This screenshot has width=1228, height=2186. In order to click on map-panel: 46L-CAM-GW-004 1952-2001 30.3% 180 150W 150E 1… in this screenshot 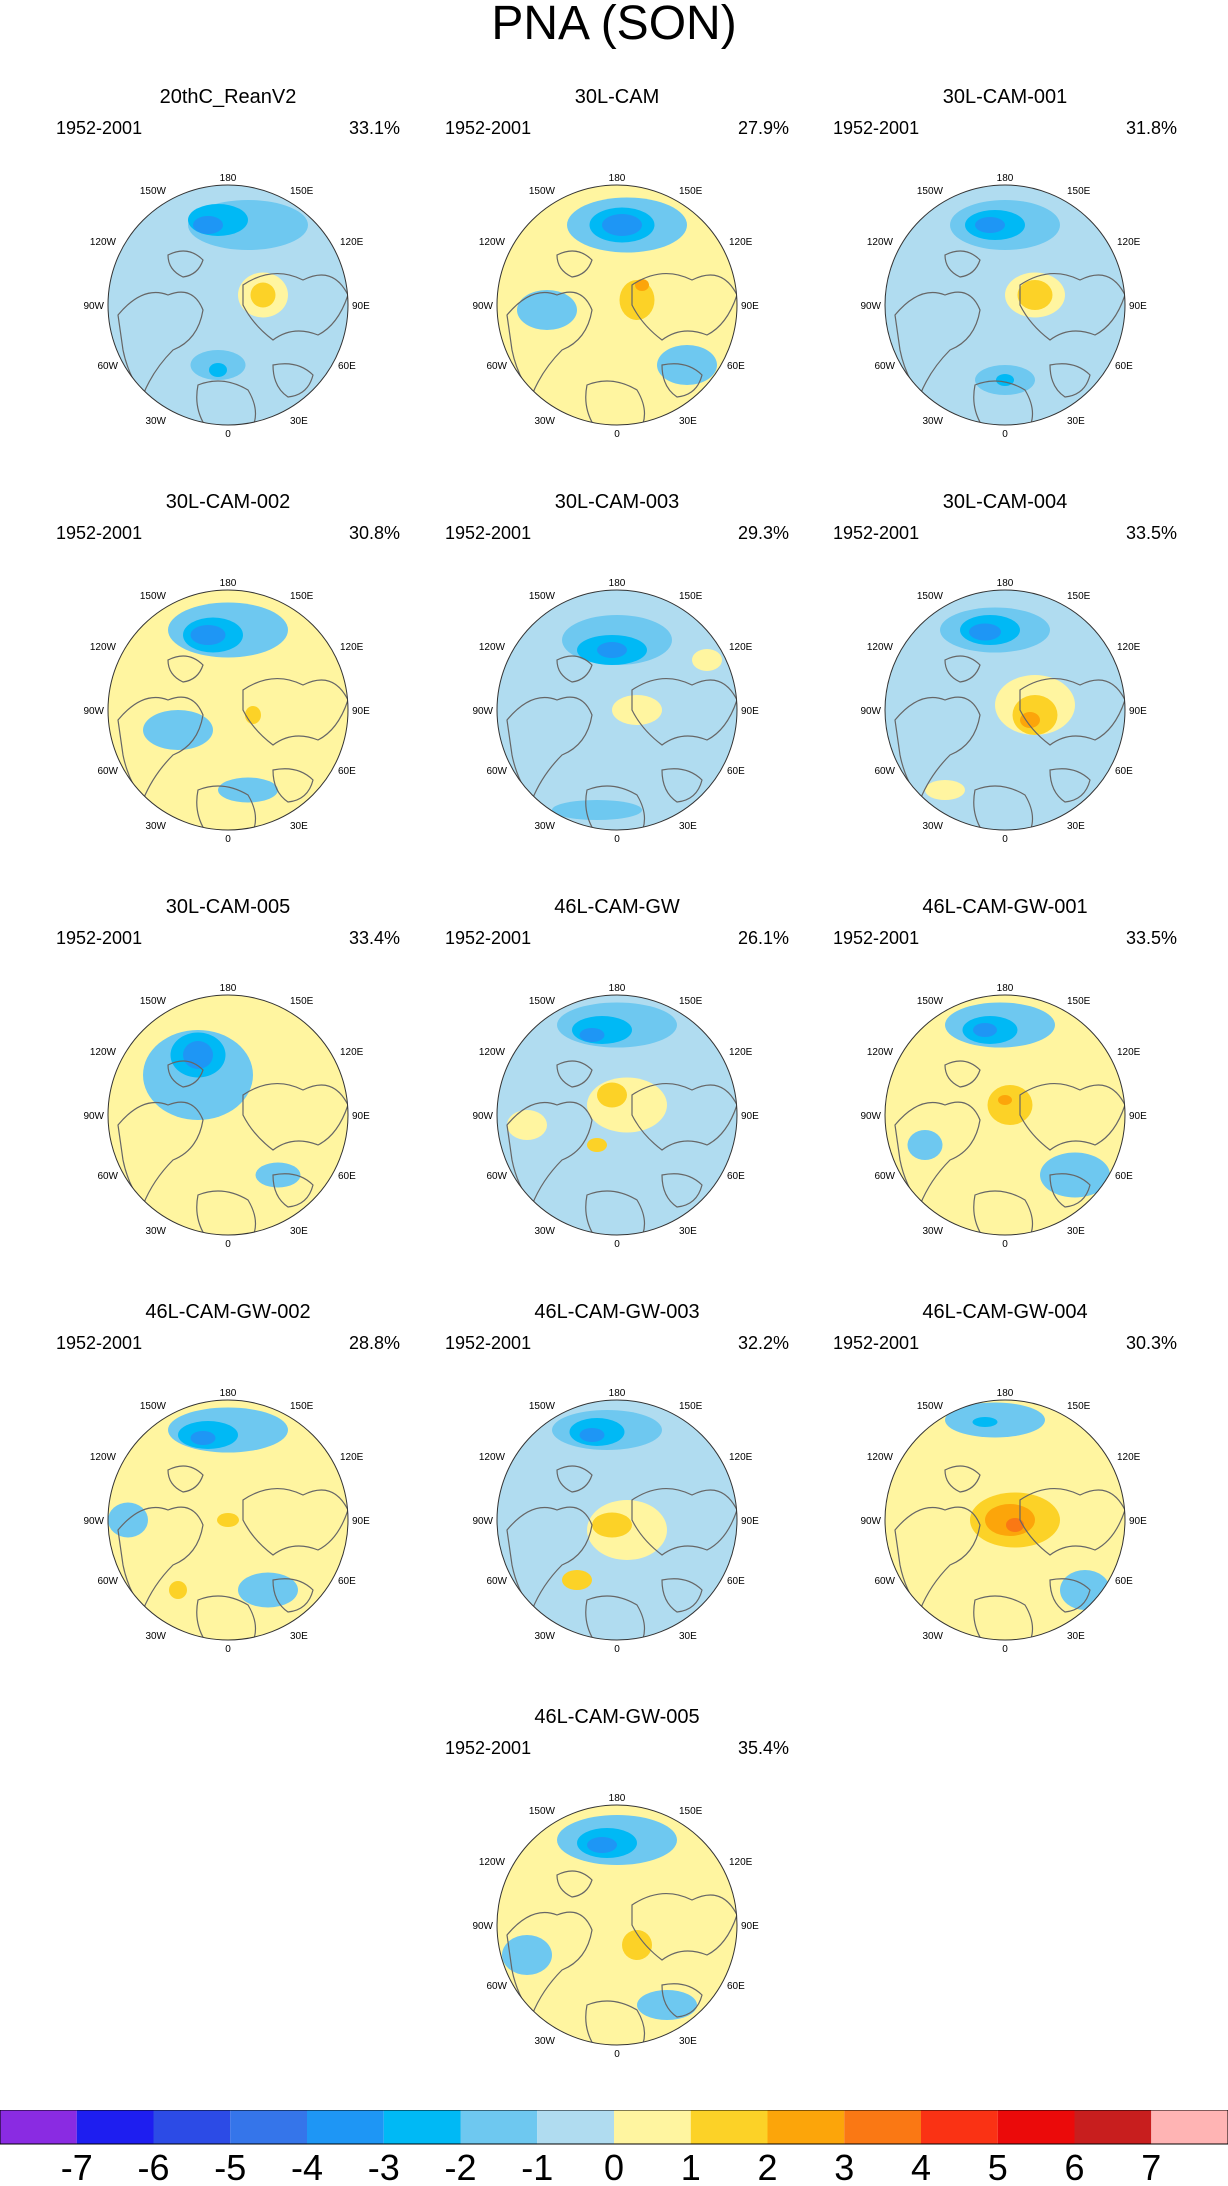, I will do `click(1005, 1495)`.